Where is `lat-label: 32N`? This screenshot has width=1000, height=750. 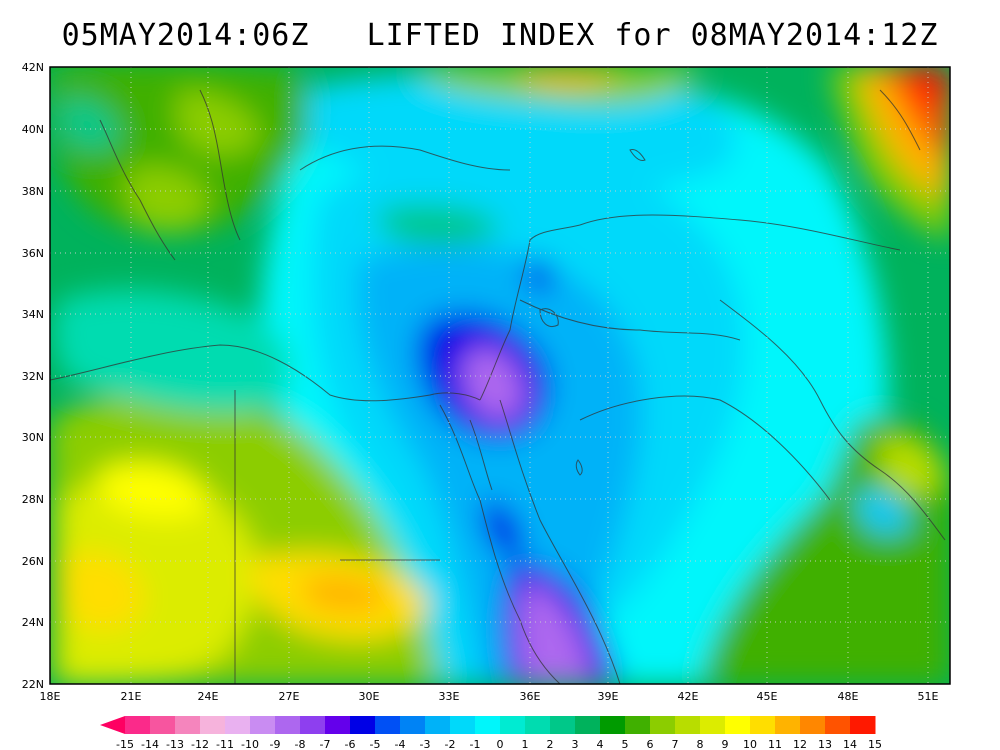
lat-label: 32N is located at coordinates (33, 376).